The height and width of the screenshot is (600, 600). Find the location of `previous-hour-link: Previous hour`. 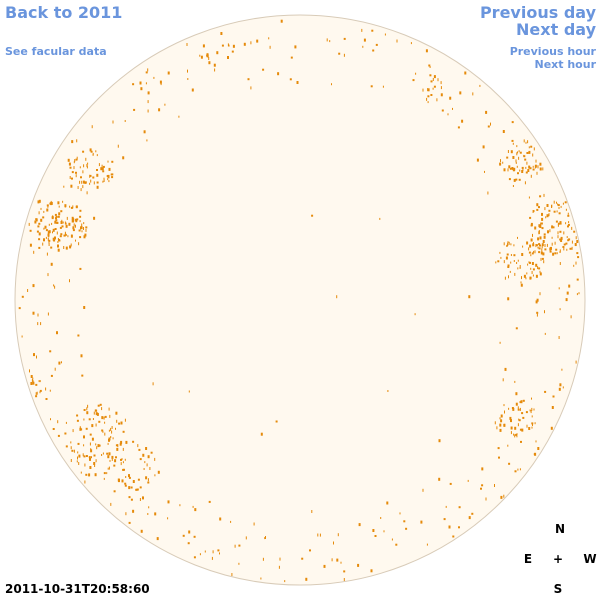

previous-hour-link: Previous hour is located at coordinates (552, 51).